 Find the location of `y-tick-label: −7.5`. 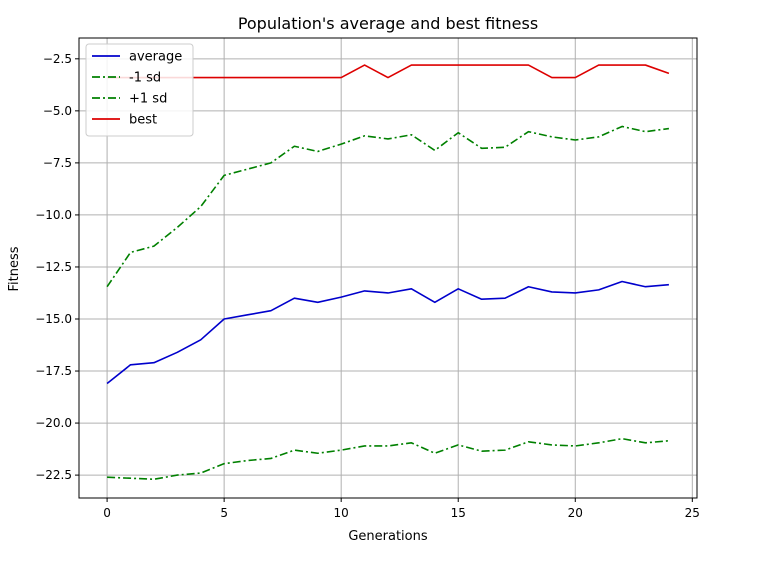

y-tick-label: −7.5 is located at coordinates (57, 163).